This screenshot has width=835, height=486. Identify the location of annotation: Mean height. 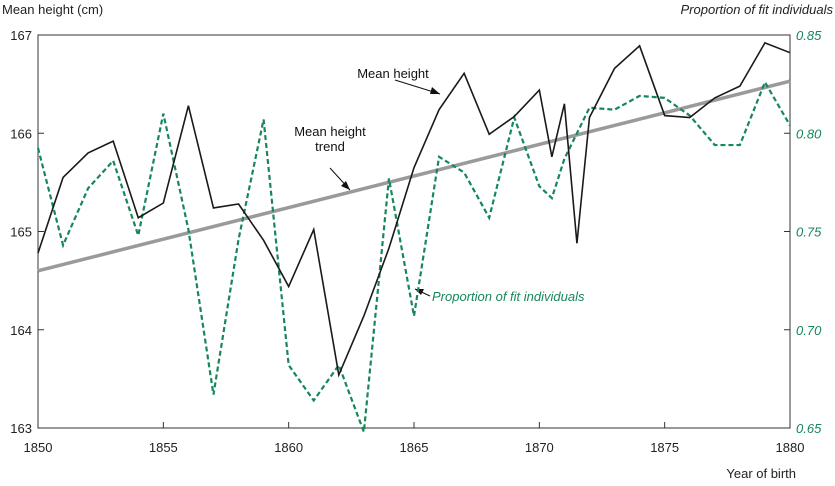
(393, 73).